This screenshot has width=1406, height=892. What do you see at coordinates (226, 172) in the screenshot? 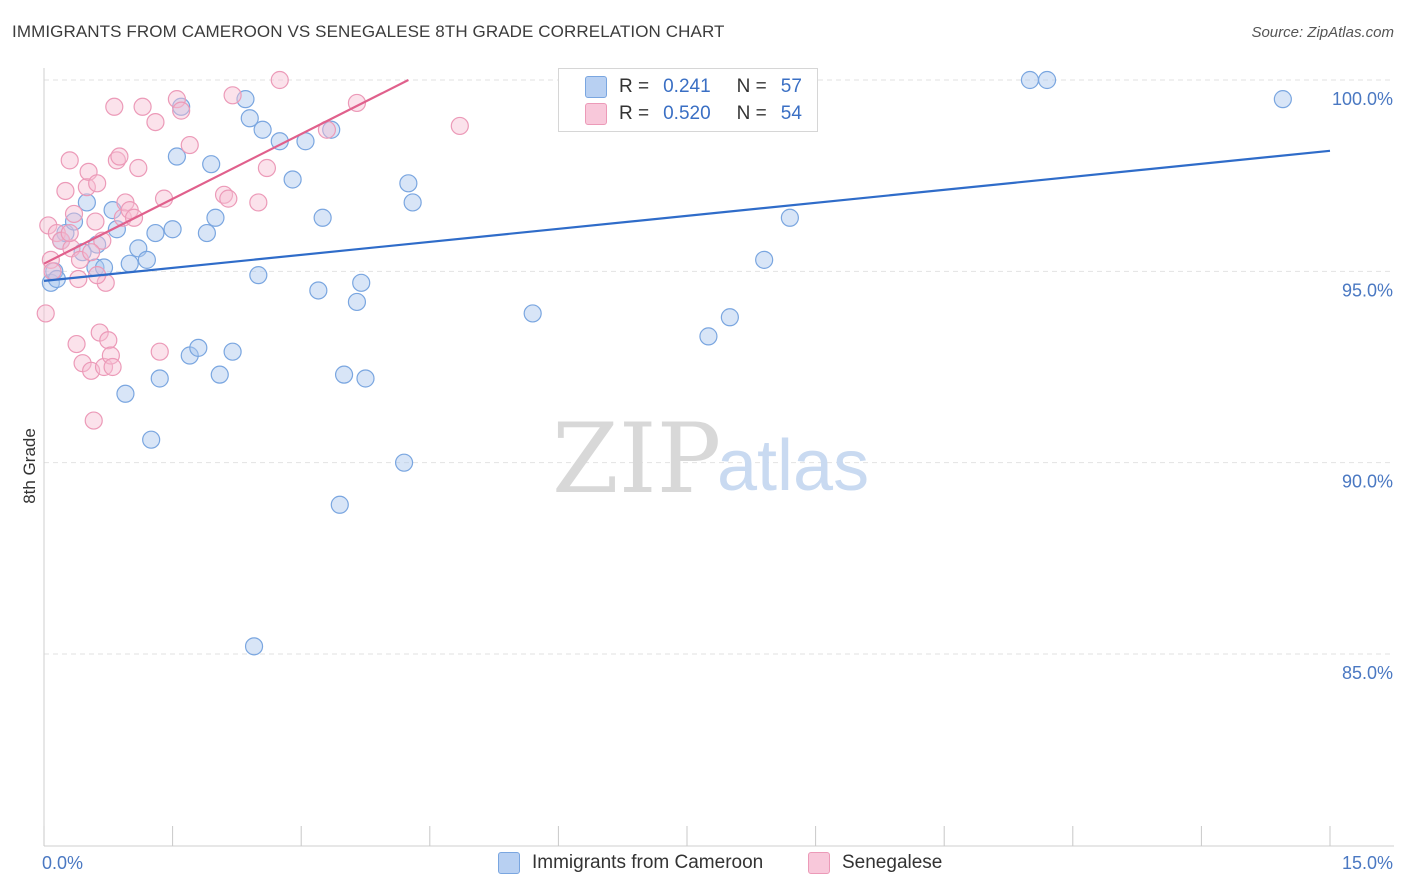
I see `trend-line-senegalese` at bounding box center [226, 172].